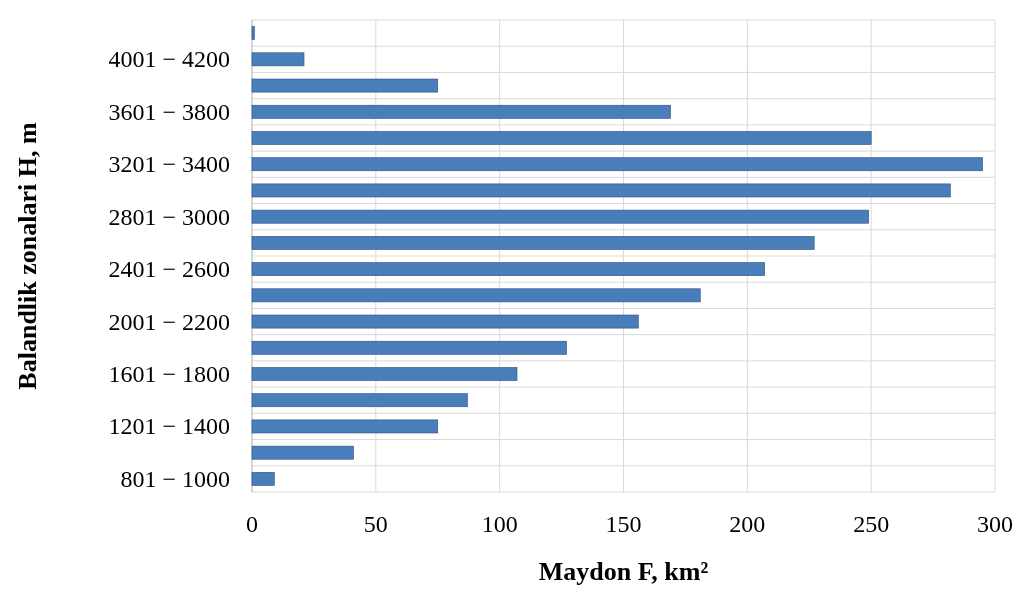  Describe the element at coordinates (623, 571) in the screenshot. I see `x-axis-title: Maydon F, km²` at that location.